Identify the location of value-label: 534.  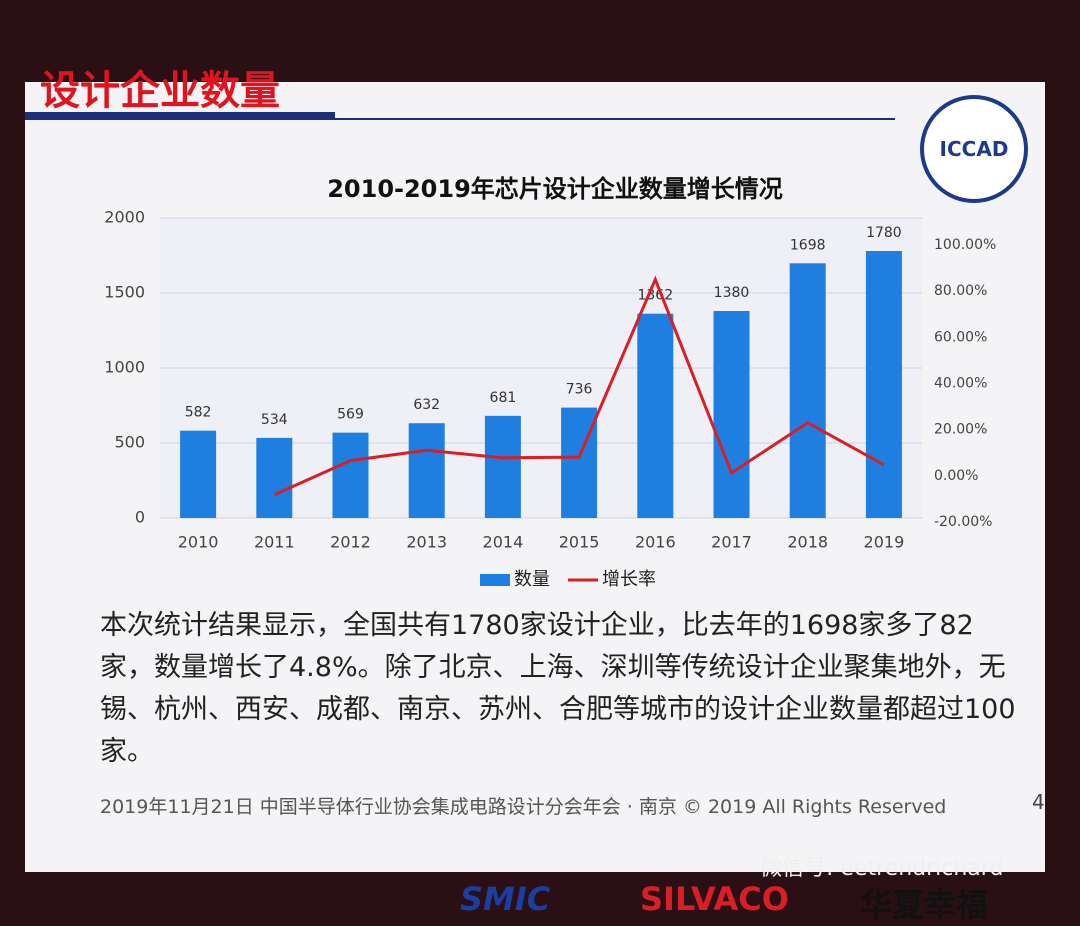
(274, 420).